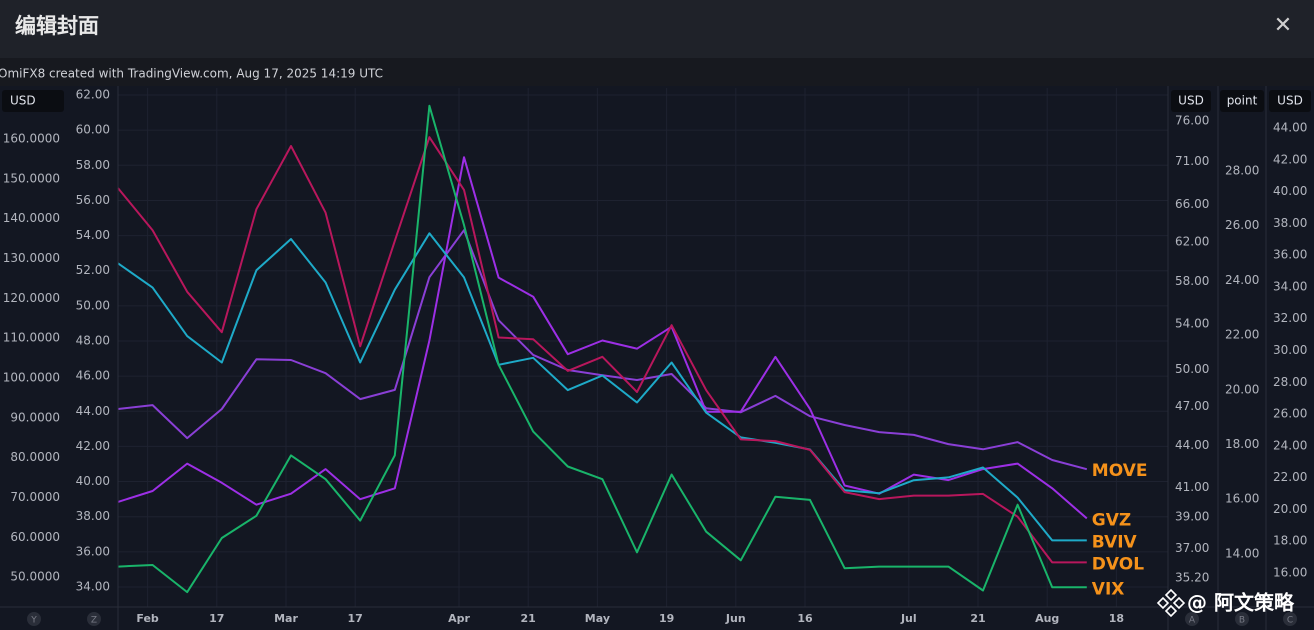 This screenshot has height=630, width=1314. I want to click on x-tick-label: Jun, so click(735, 618).